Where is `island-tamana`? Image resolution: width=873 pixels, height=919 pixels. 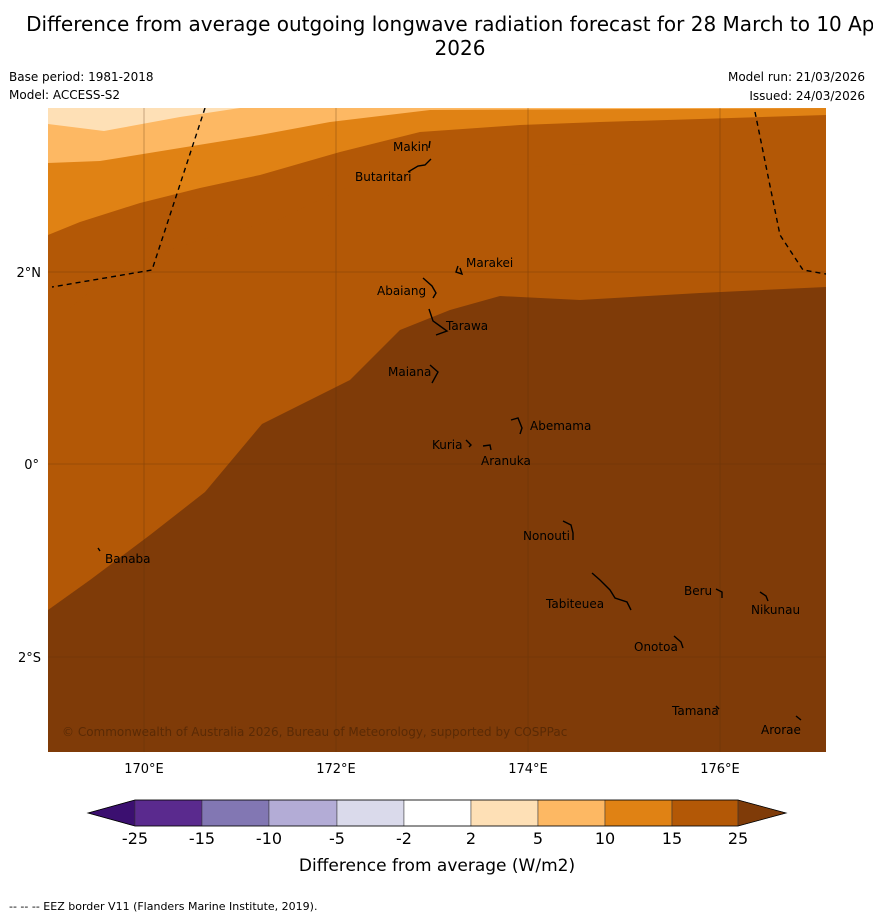
island-tamana is located at coordinates (717, 707).